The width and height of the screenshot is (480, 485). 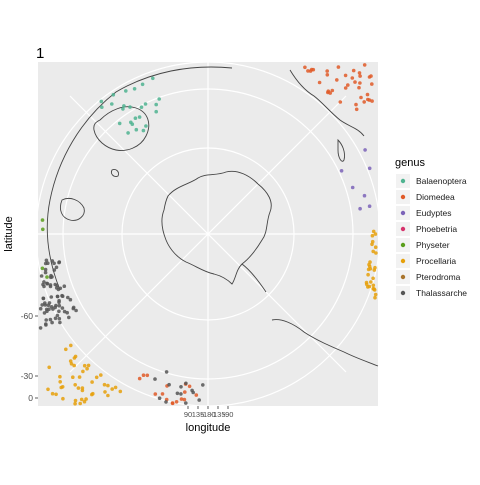 I want to click on legend-key-eudyptes, so click(x=403, y=213).